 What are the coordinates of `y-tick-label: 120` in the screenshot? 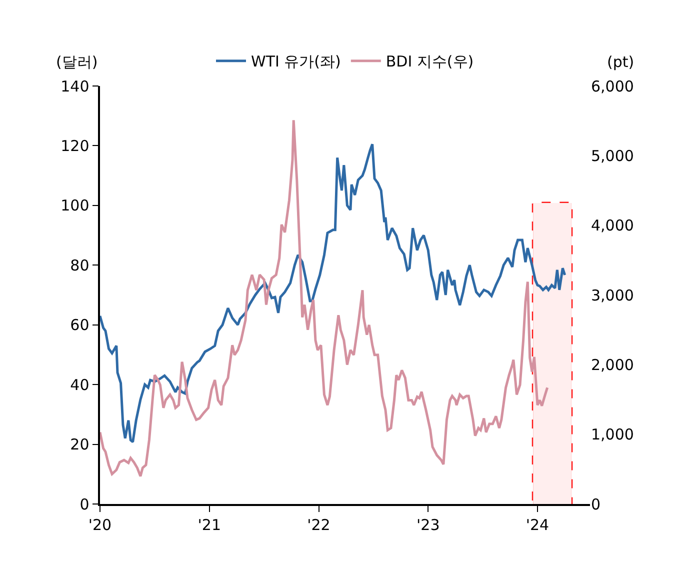 It's located at (75, 145).